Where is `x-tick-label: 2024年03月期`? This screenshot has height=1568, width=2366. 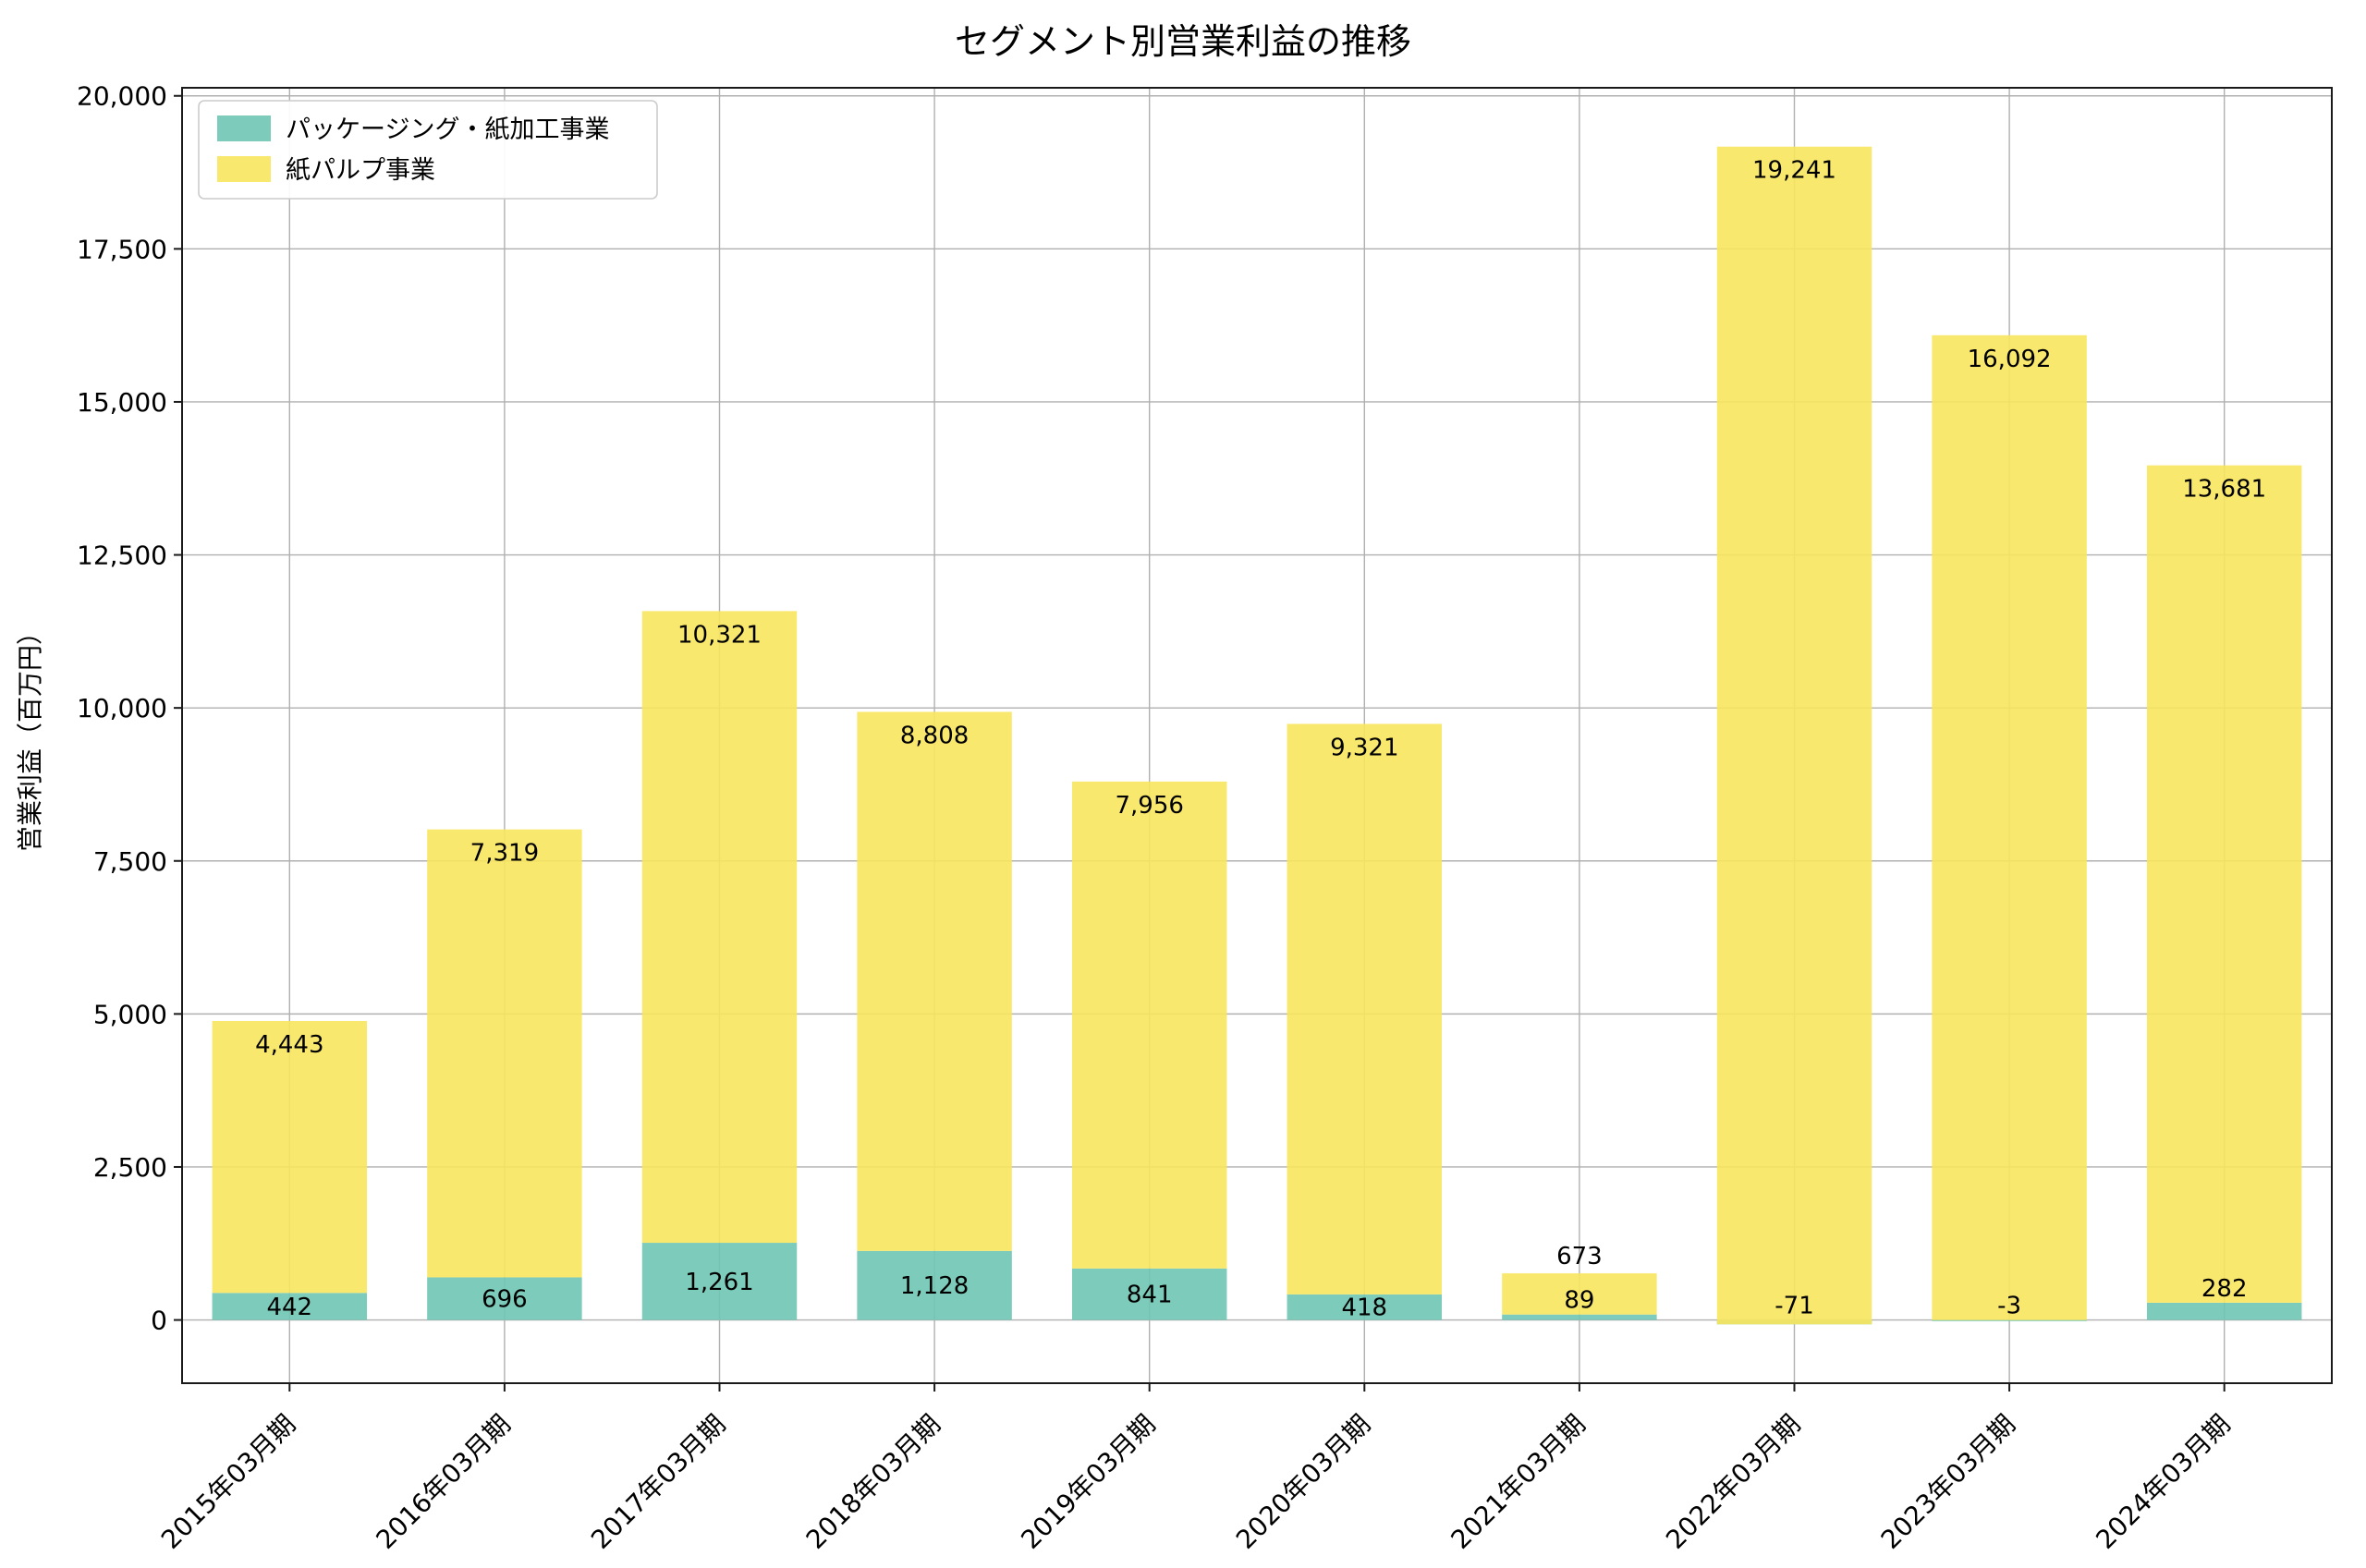 x-tick-label: 2024年03月期 is located at coordinates (2163, 1482).